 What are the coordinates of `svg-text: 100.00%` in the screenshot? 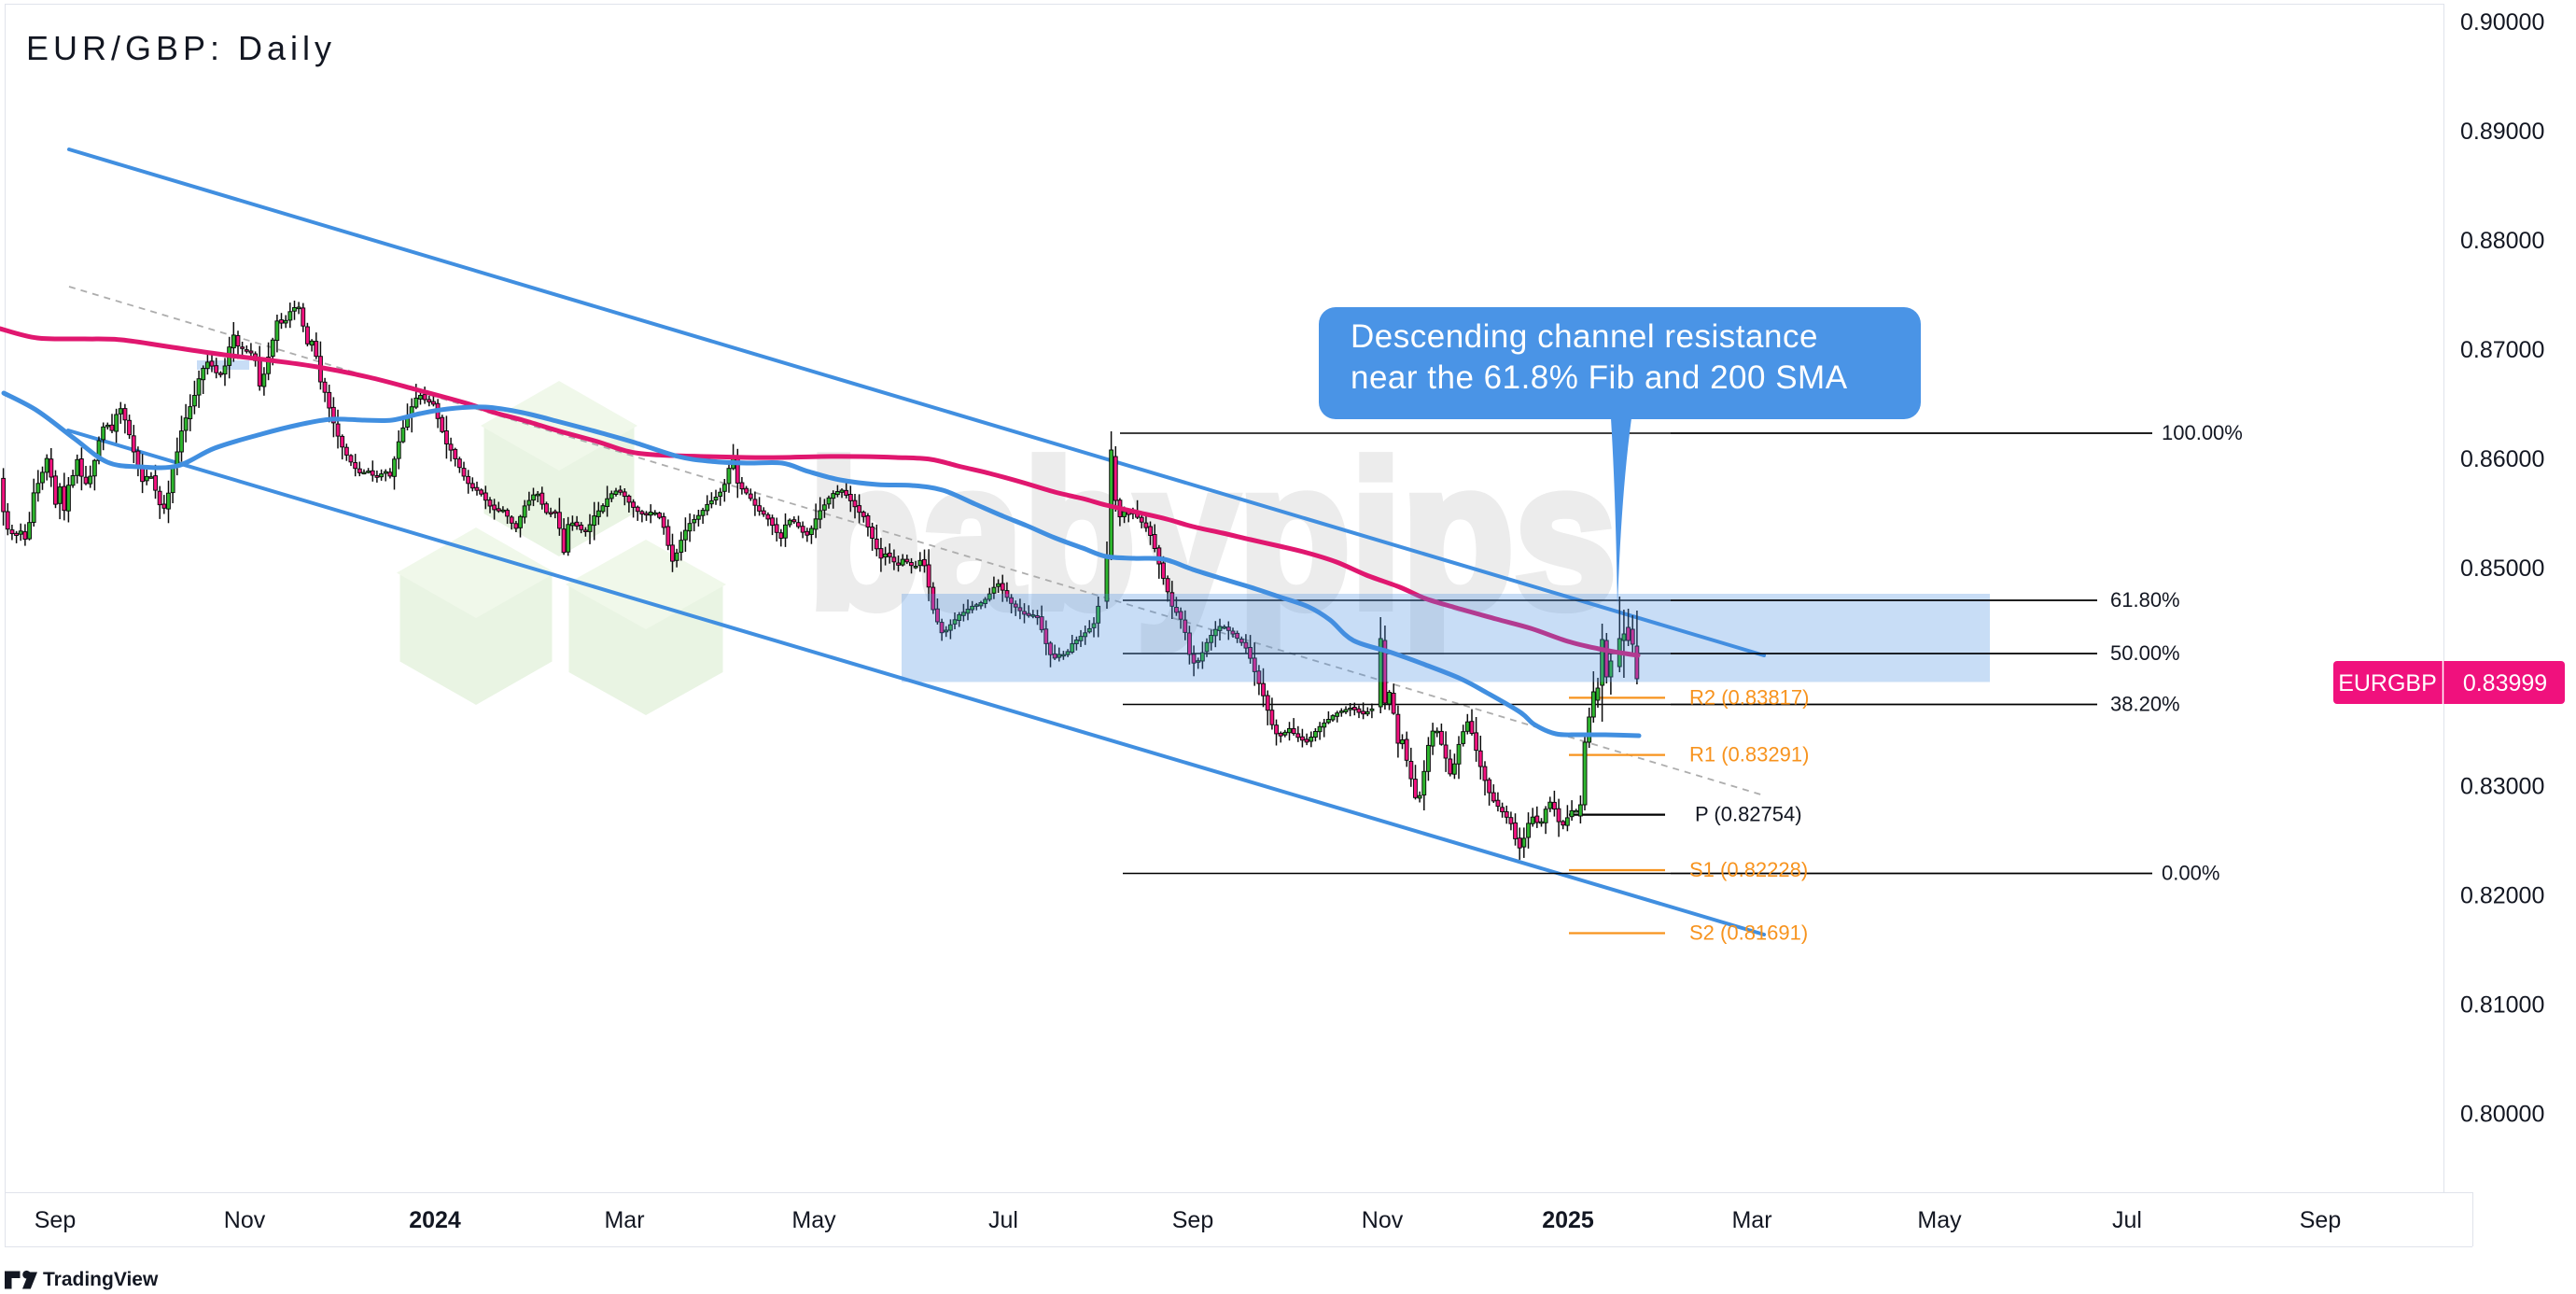 It's located at (2202, 432).